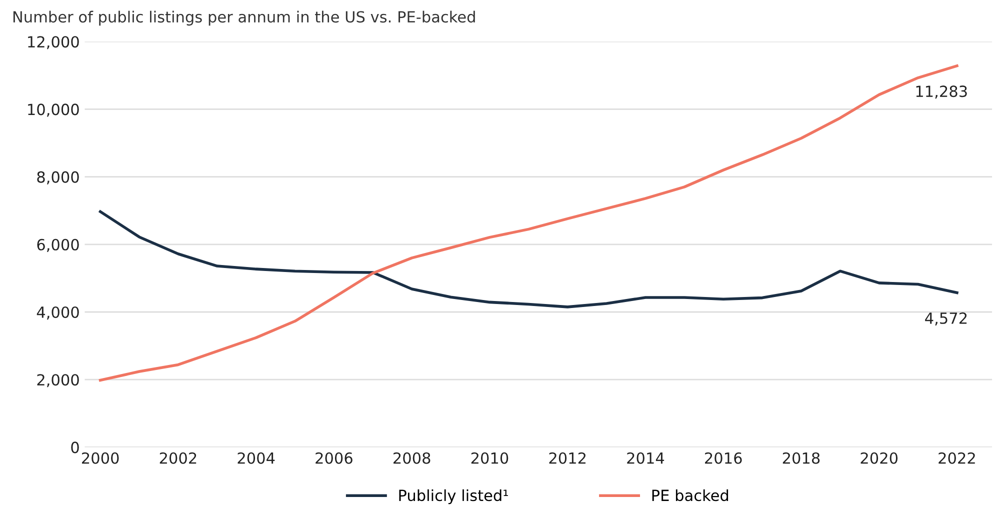  What do you see at coordinates (567, 458) in the screenshot?
I see `x-tick-label: 2012` at bounding box center [567, 458].